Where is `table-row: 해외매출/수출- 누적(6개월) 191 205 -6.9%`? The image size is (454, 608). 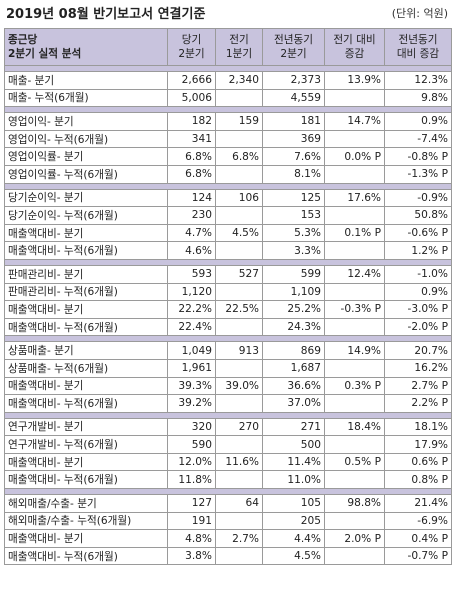
table-row: 해외매출/수출- 누적(6개월) 191 205 -6.9% is located at coordinates (228, 521).